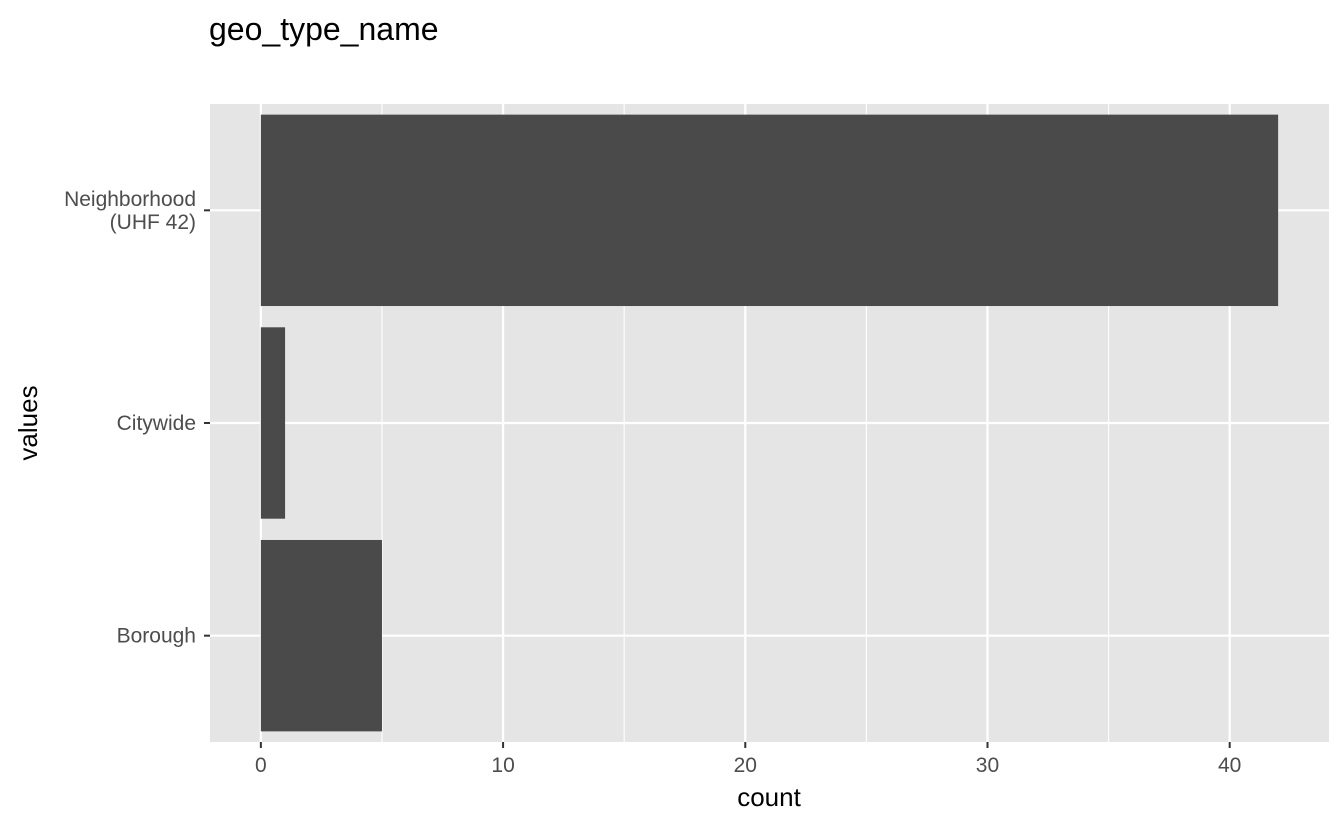  What do you see at coordinates (261, 765) in the screenshot?
I see `x-tick-label: 0` at bounding box center [261, 765].